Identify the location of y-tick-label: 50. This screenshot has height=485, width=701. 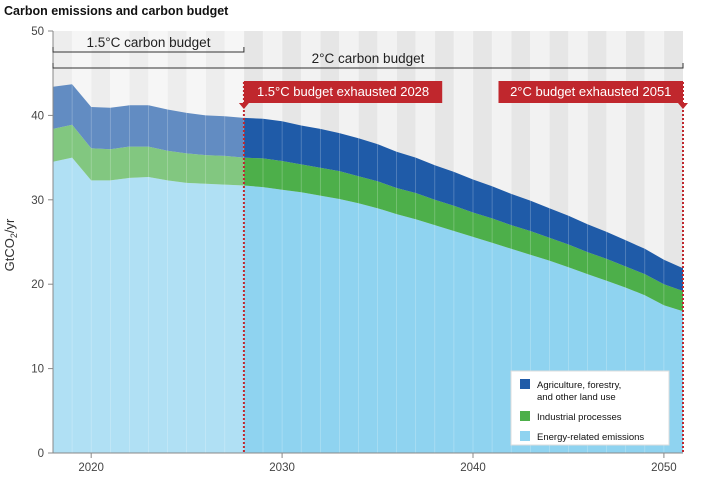
(37, 32).